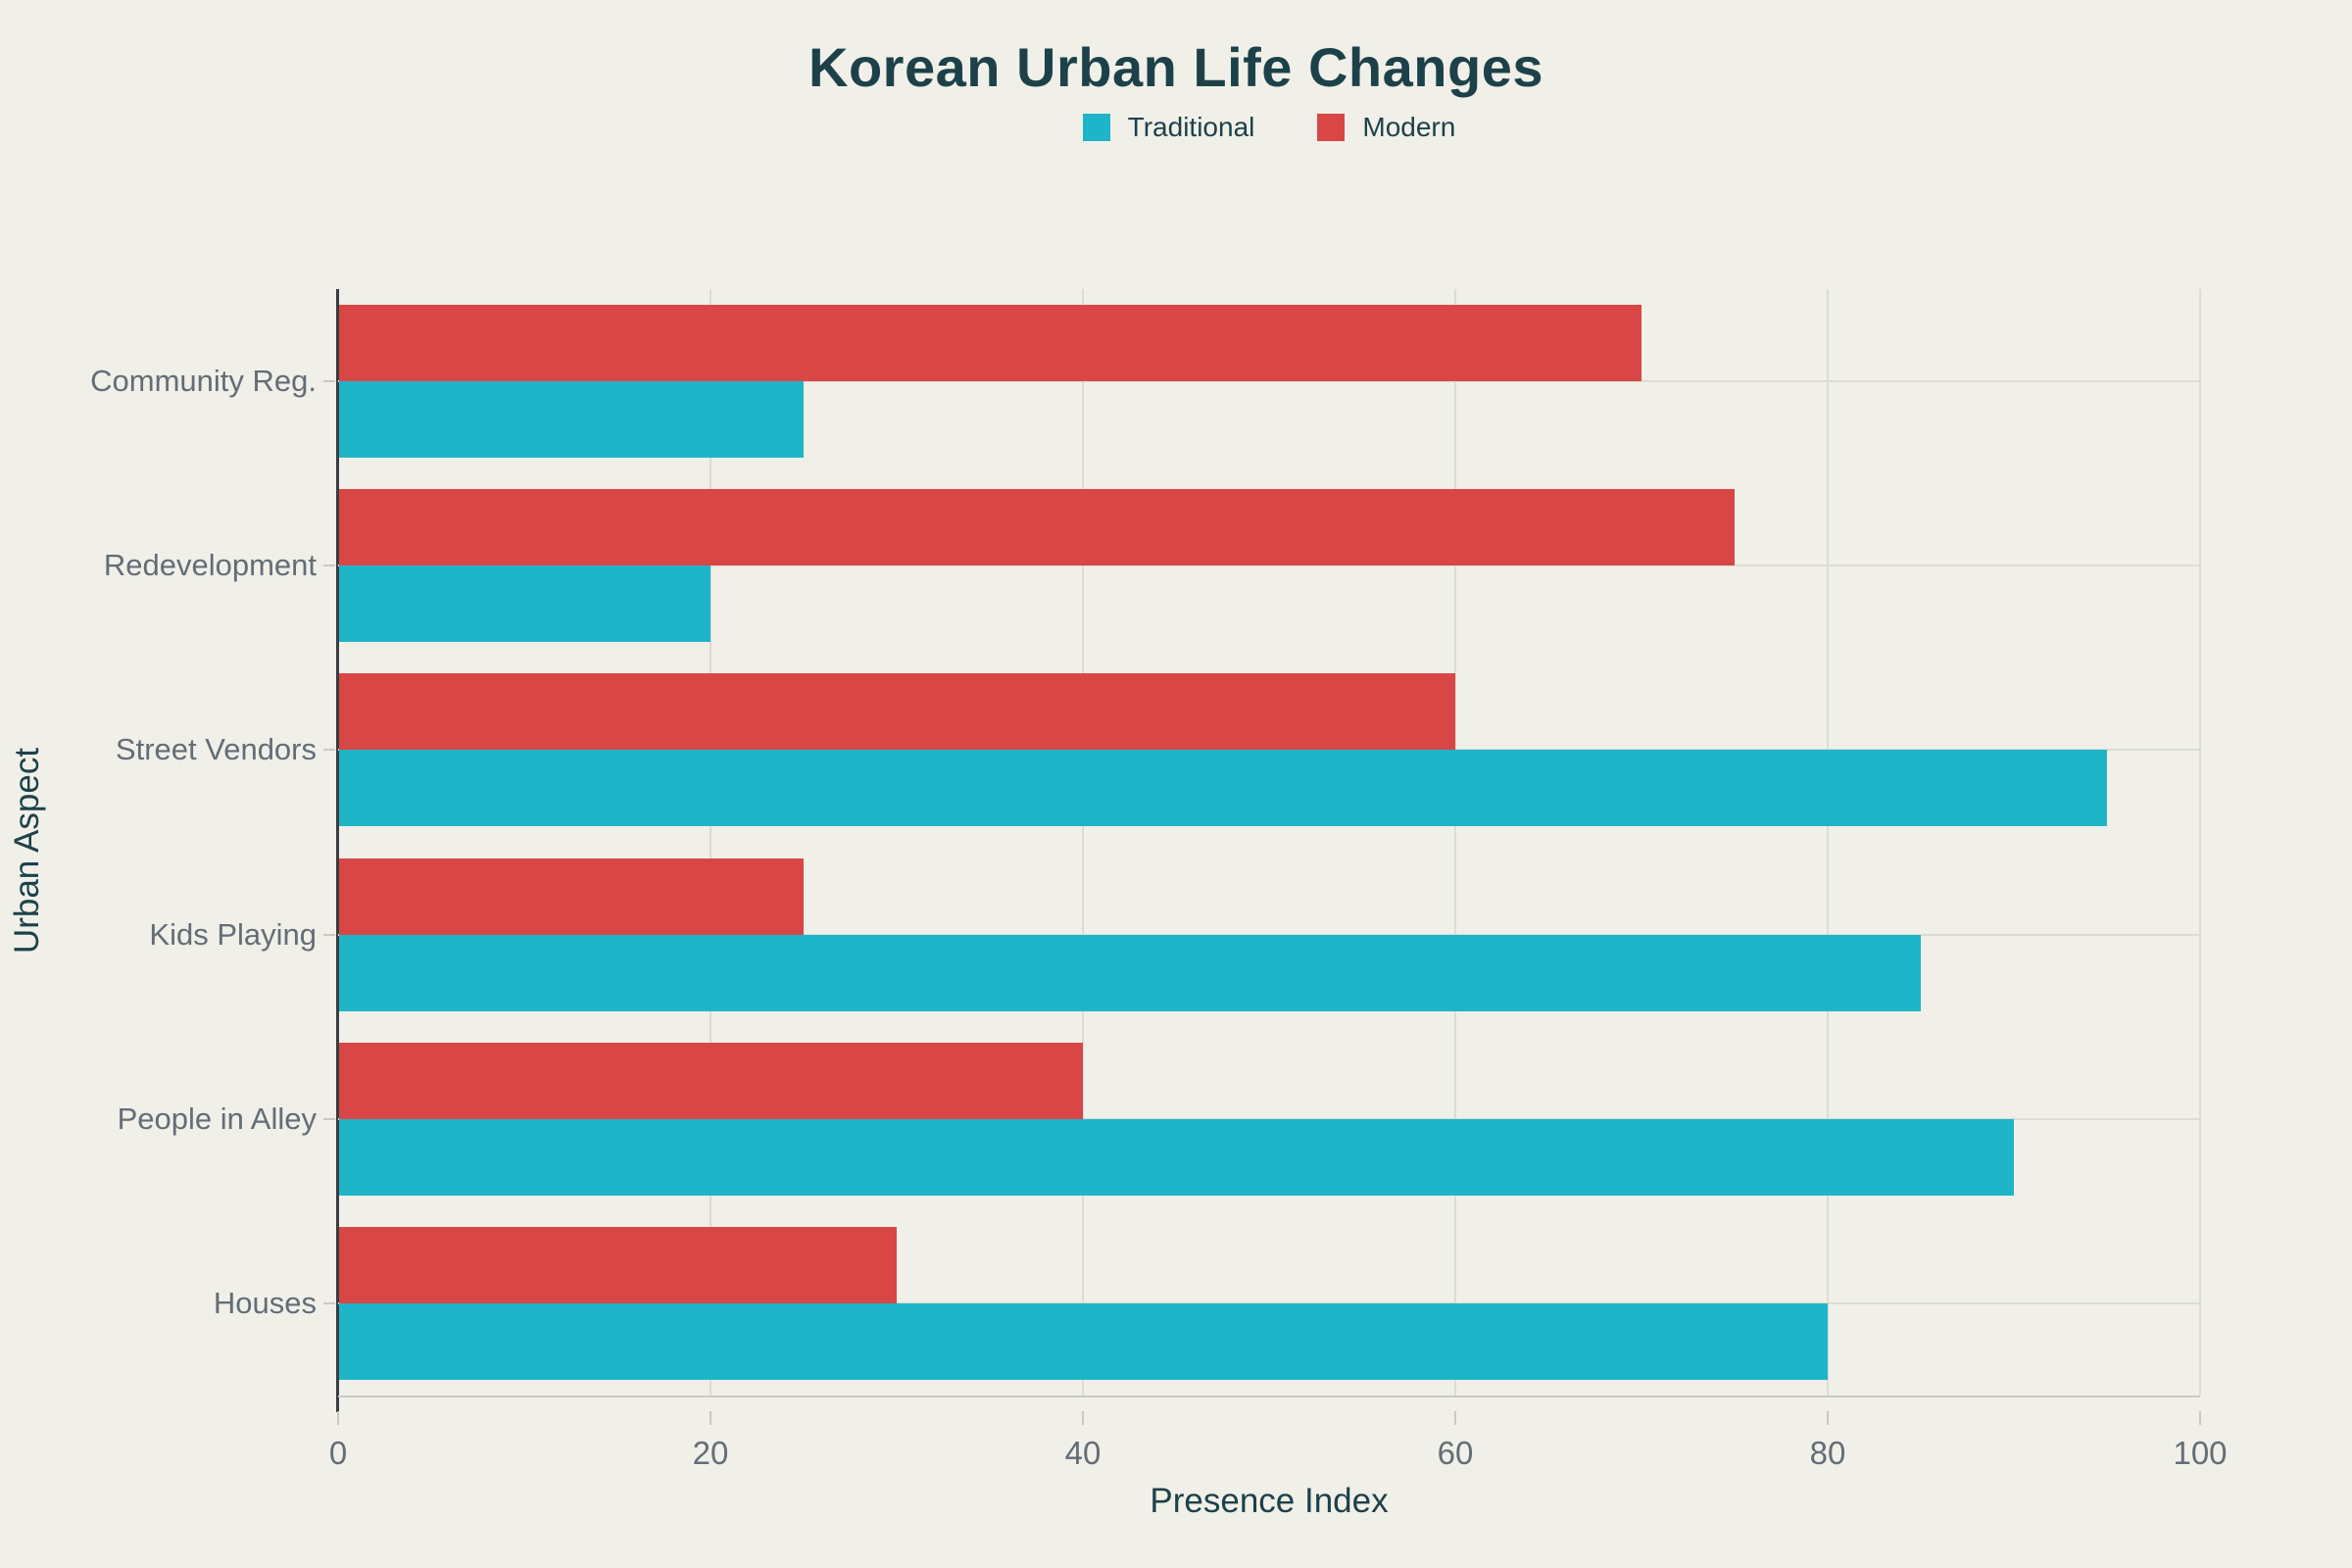  What do you see at coordinates (1083, 1453) in the screenshot?
I see `x-tick-label-40: 40` at bounding box center [1083, 1453].